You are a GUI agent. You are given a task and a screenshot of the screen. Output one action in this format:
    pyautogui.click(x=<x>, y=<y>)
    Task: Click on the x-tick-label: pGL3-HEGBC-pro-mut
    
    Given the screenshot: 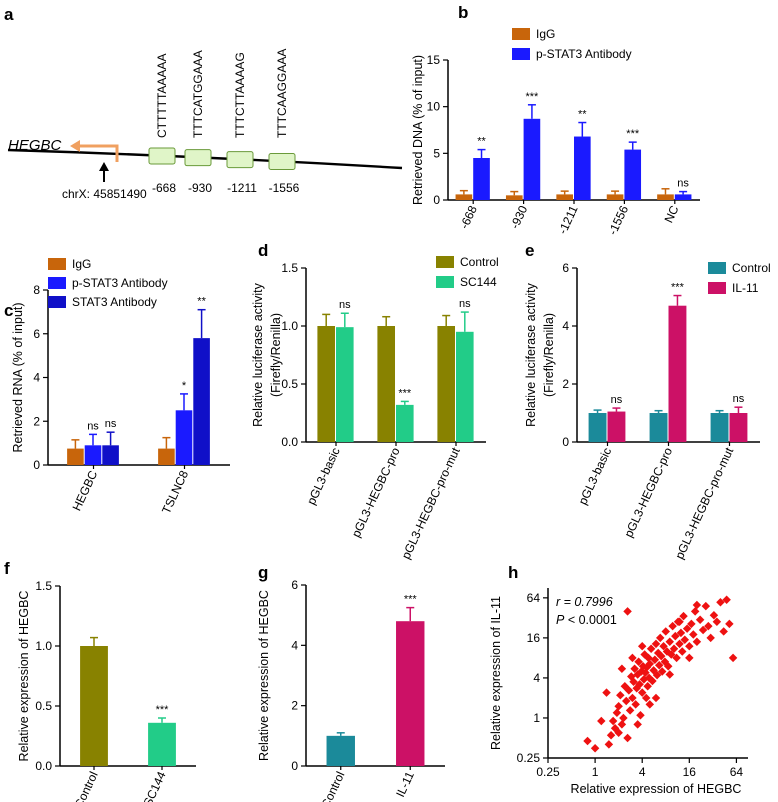 What is the action you would take?
    pyautogui.click(x=704, y=503)
    